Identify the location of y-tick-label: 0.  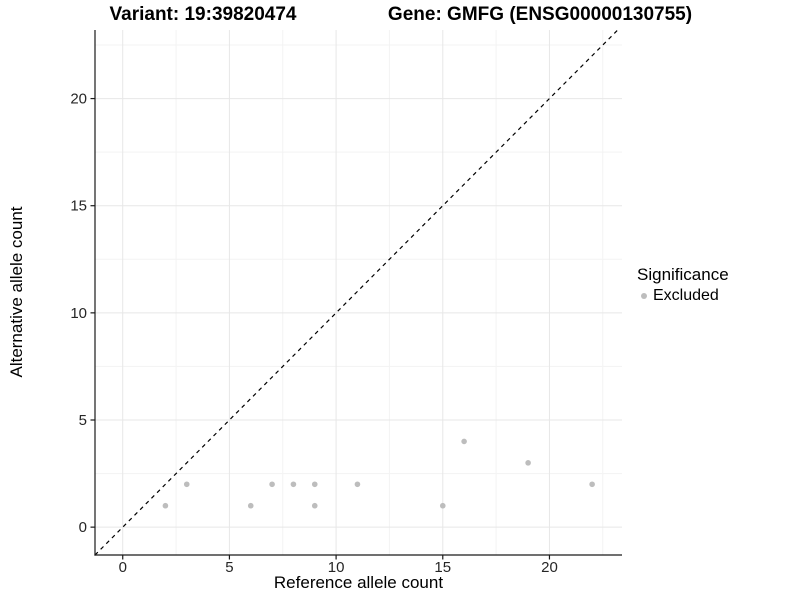
(83, 527).